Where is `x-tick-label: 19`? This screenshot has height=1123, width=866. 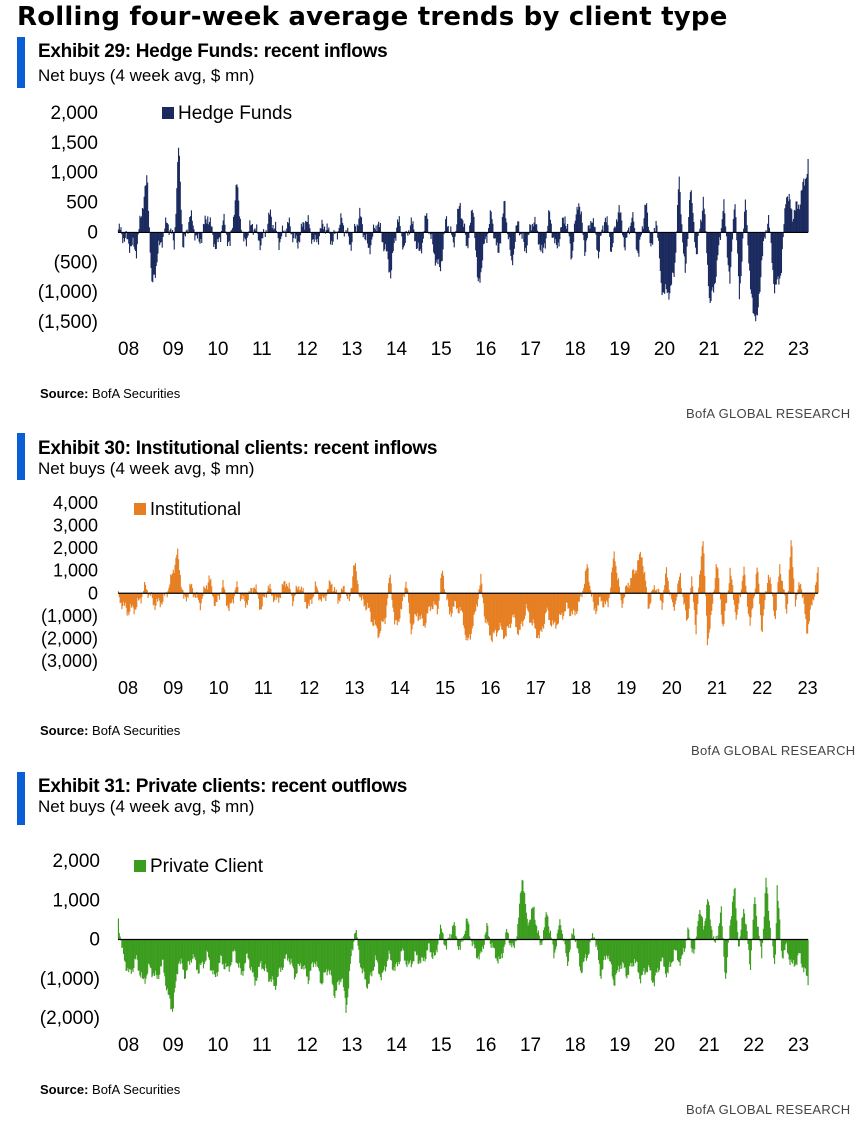 x-tick-label: 19 is located at coordinates (626, 688).